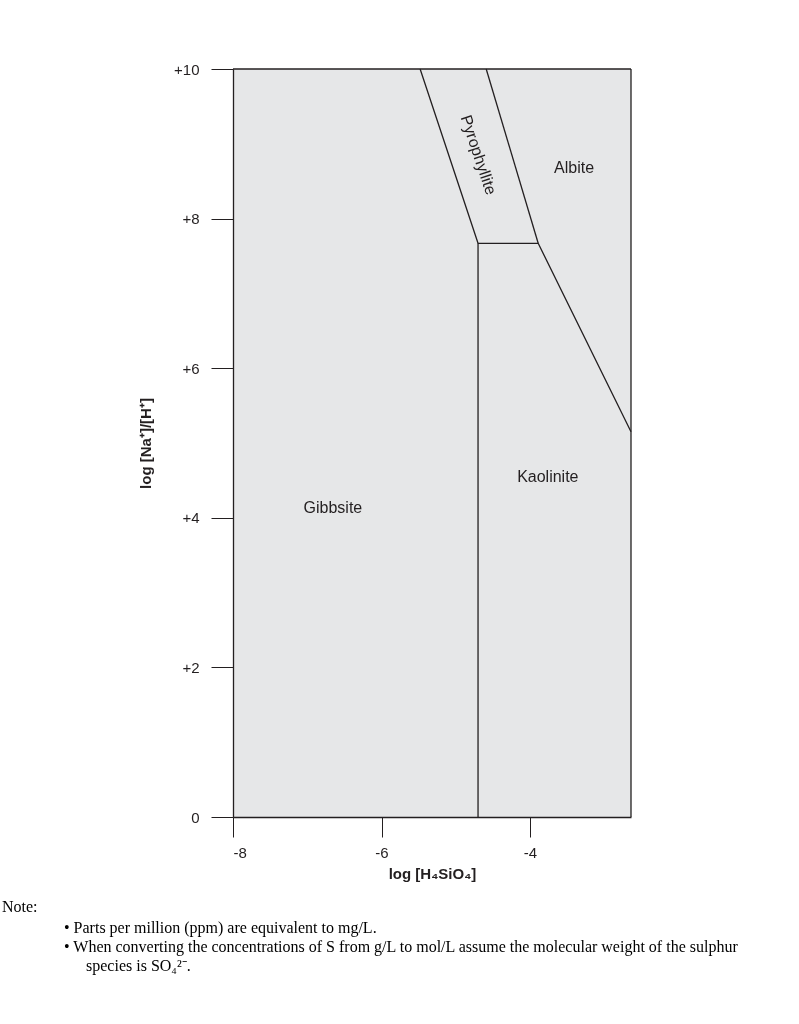 The width and height of the screenshot is (799, 1024). Describe the element at coordinates (191, 518) in the screenshot. I see `y-tick-label: +4` at that location.